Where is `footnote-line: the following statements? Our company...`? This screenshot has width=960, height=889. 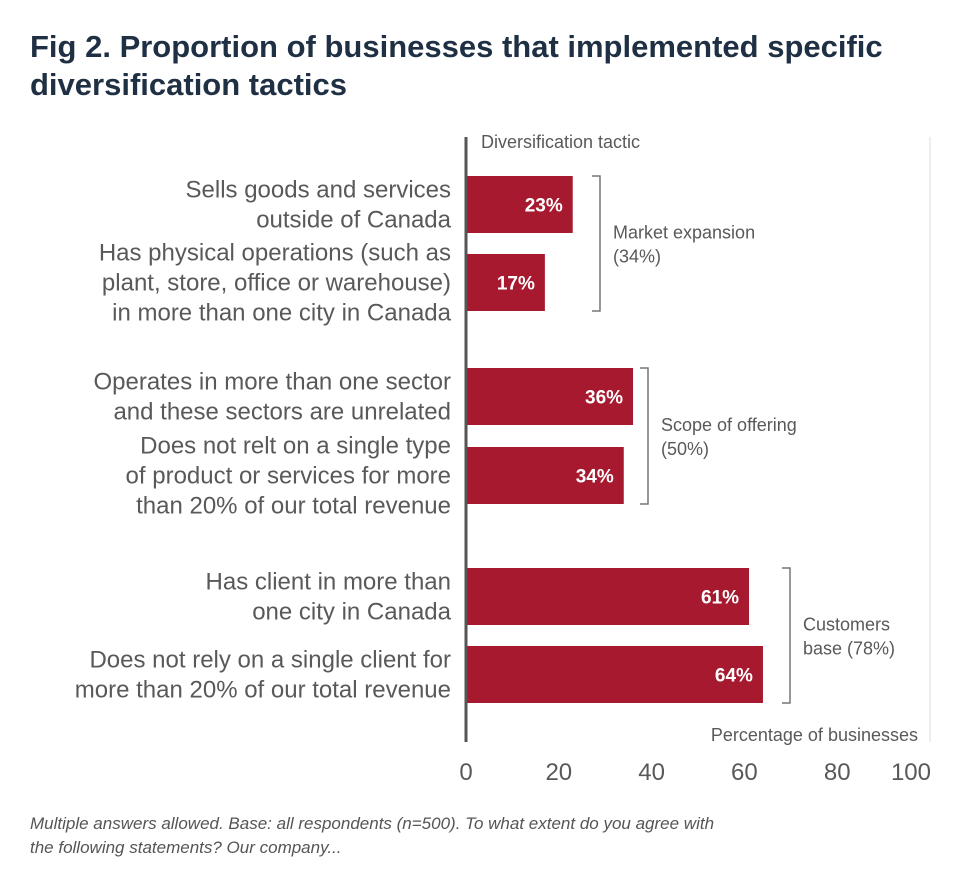 footnote-line: the following statements? Our company... is located at coordinates (186, 847).